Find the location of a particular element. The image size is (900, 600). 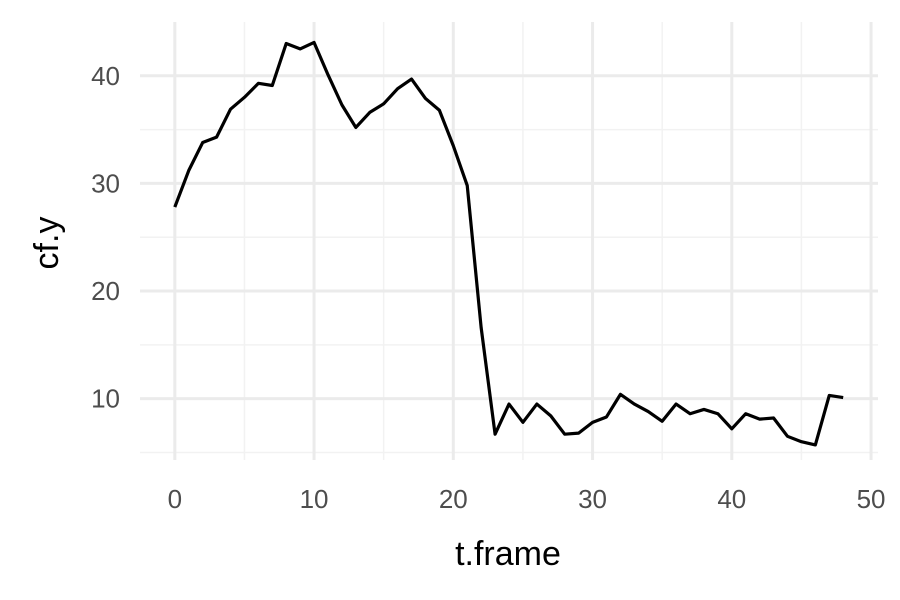

x-tick-label: 20 is located at coordinates (453, 499).